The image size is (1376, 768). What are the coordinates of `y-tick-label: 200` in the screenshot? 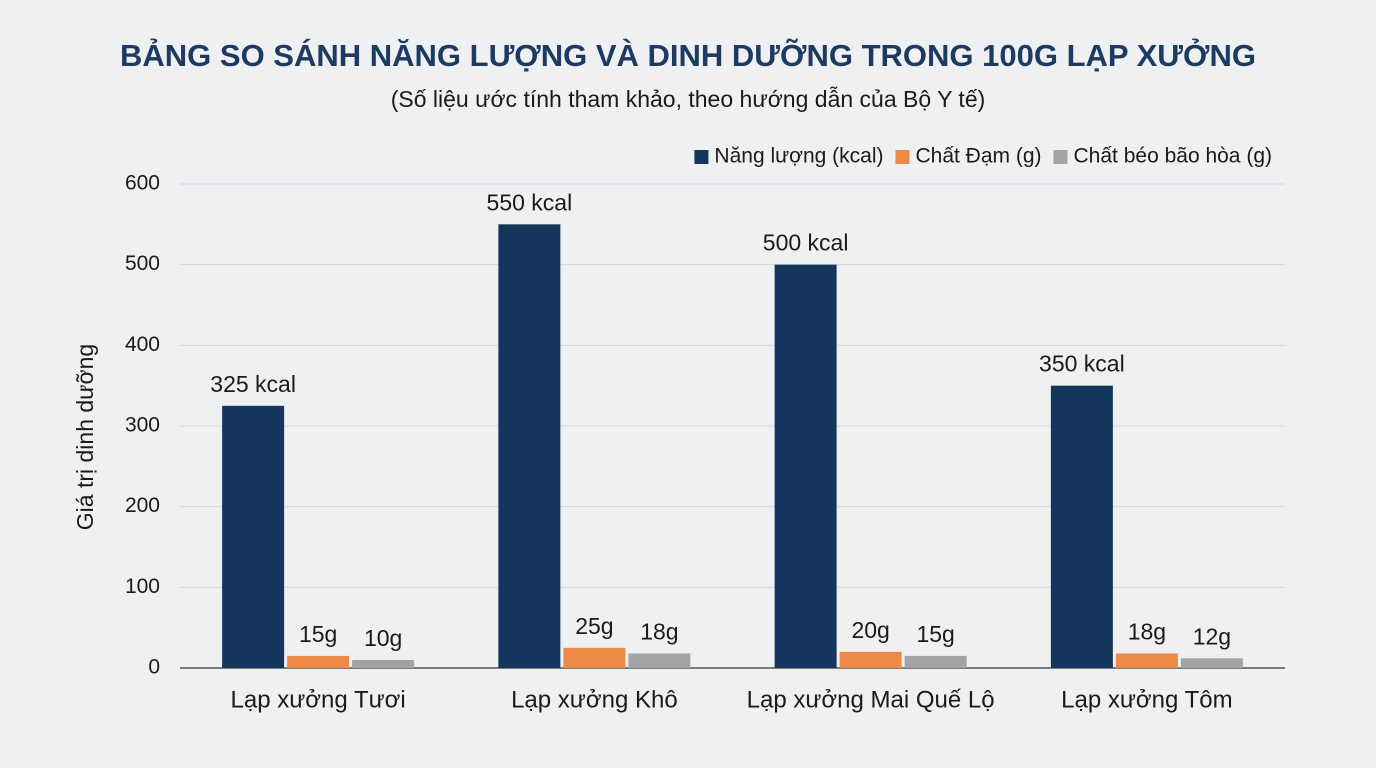 It's located at (142, 505).